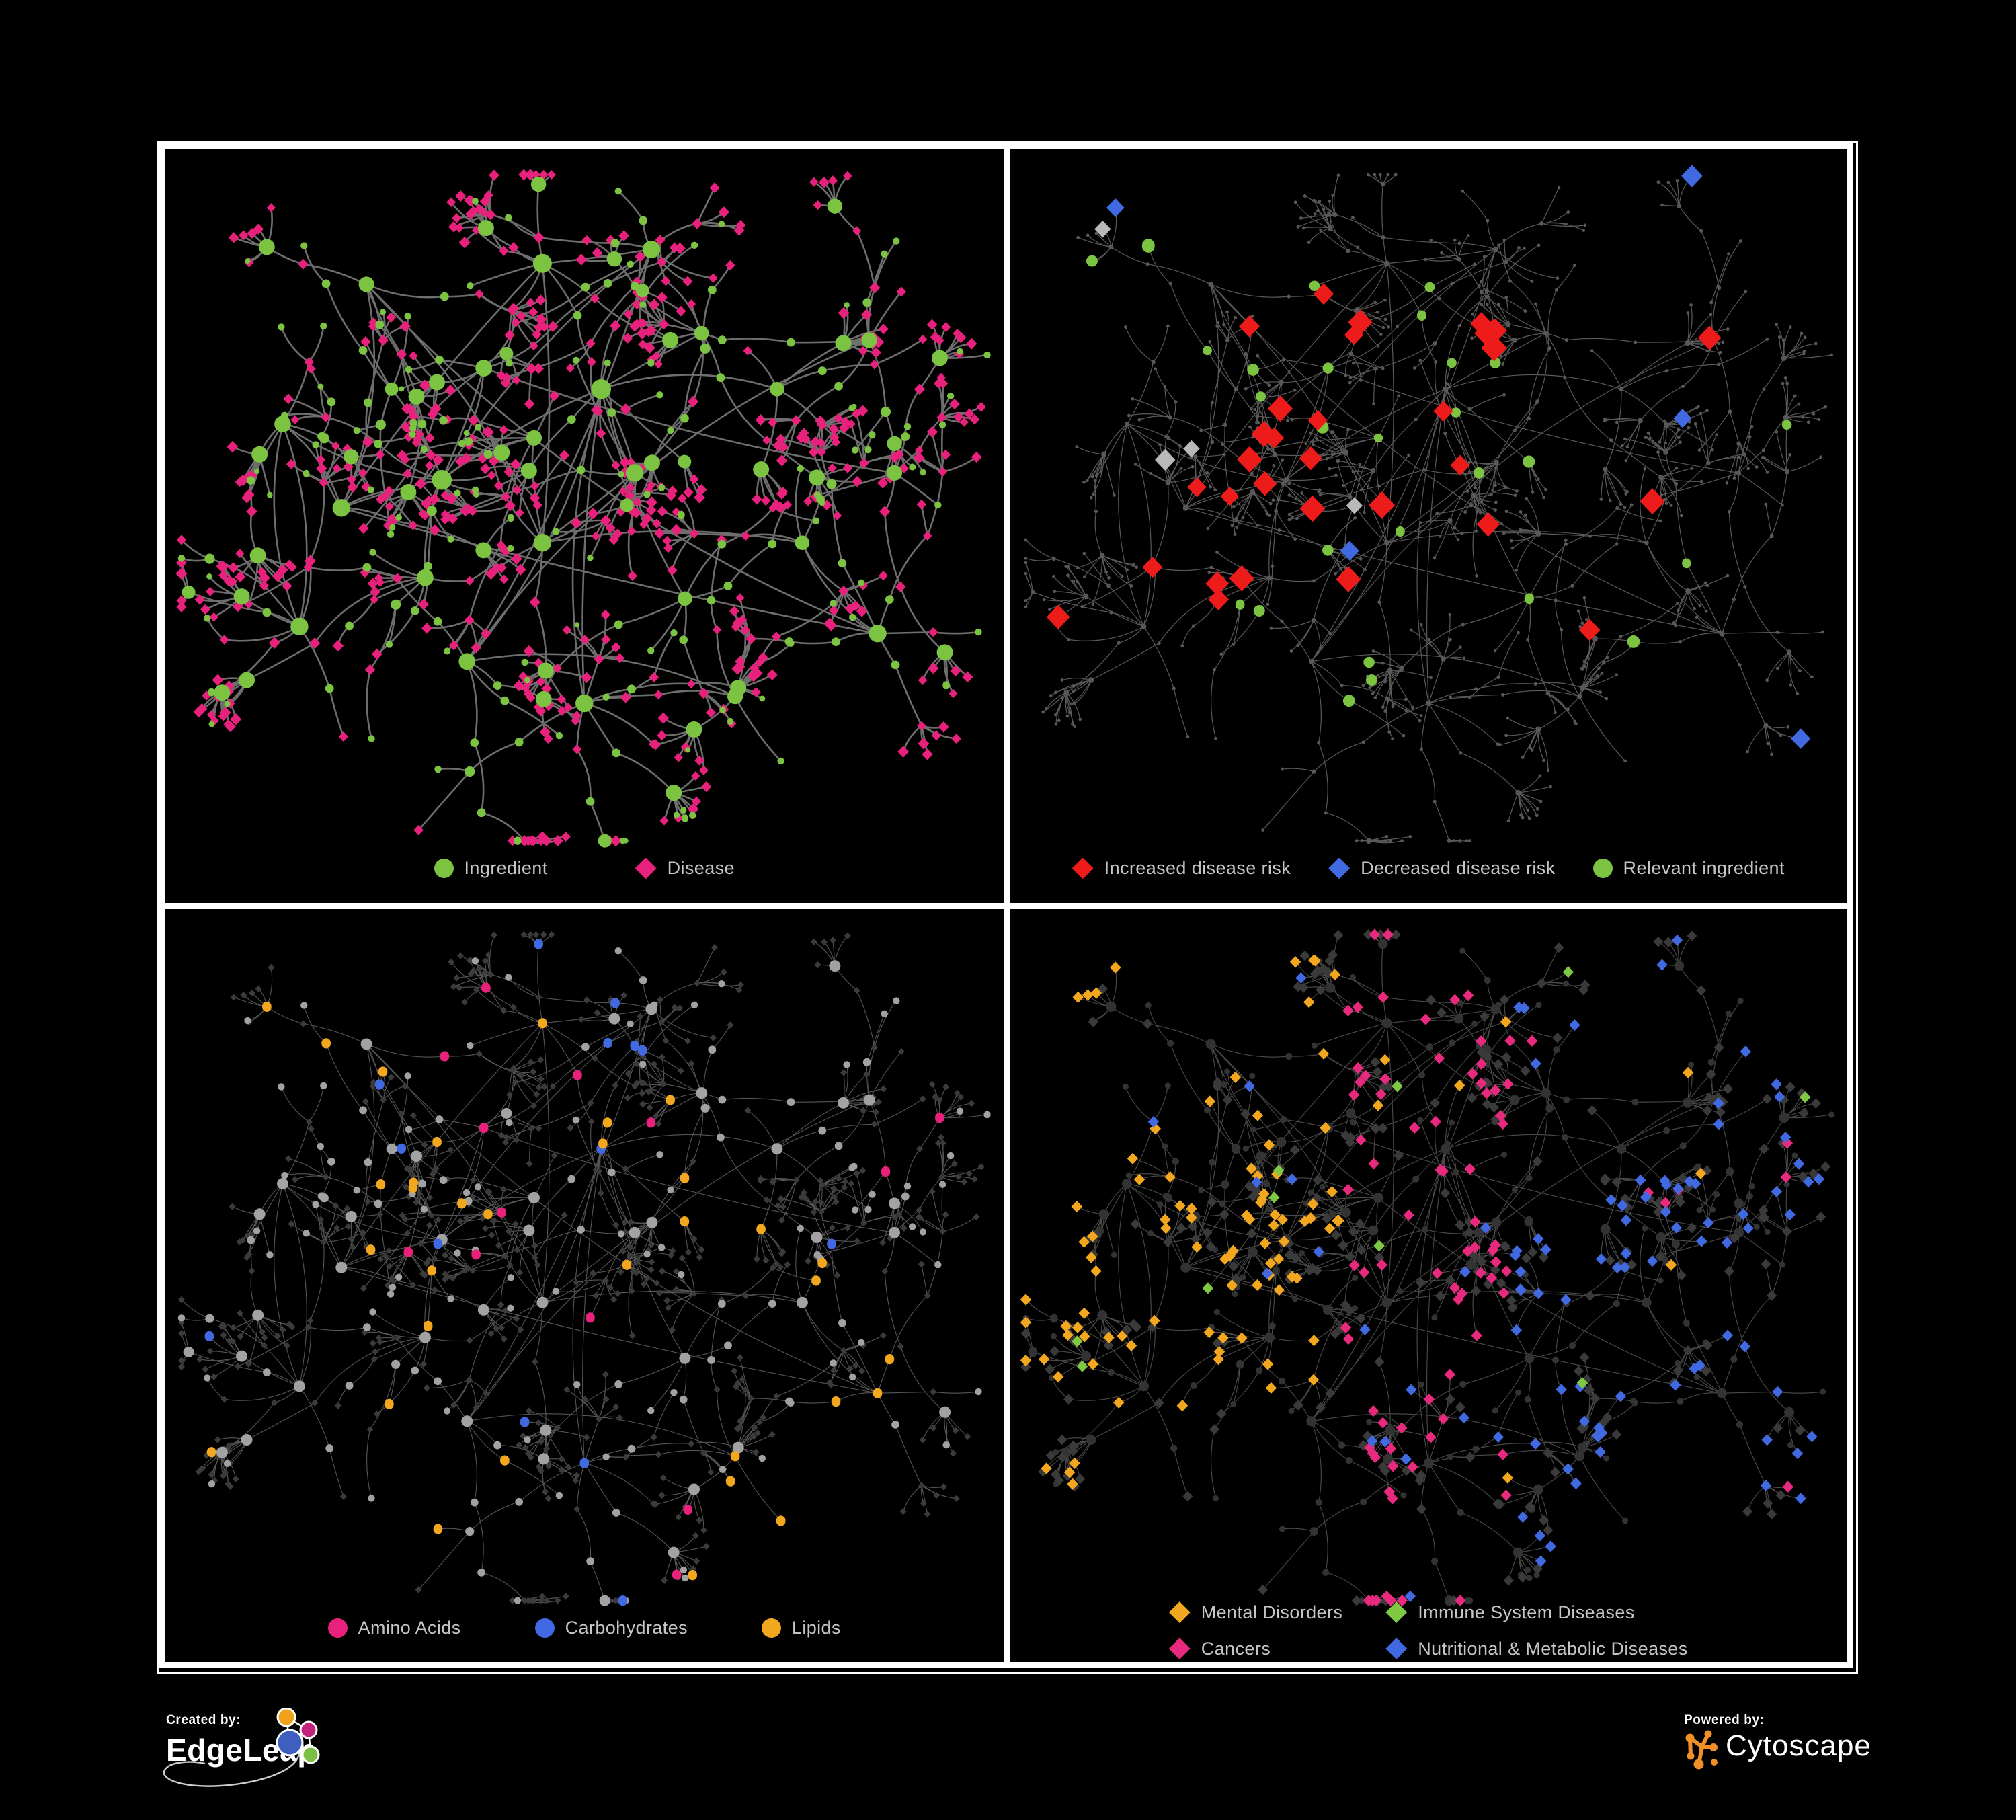  I want to click on ingredient-marker-icon, so click(444, 868).